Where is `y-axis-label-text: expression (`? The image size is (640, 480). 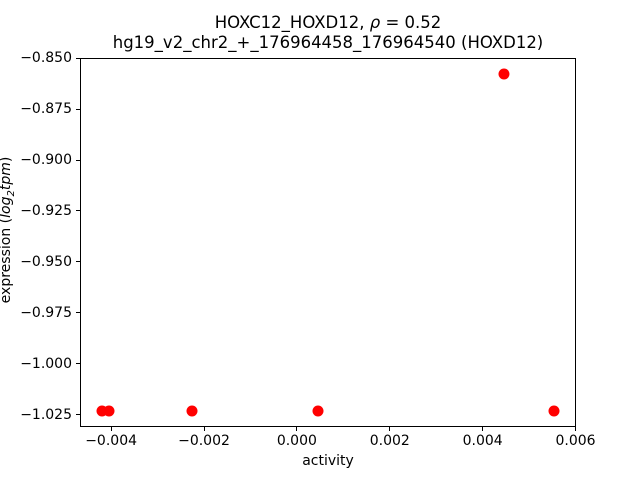
y-axis-label-text: expression ( is located at coordinates (7, 261).